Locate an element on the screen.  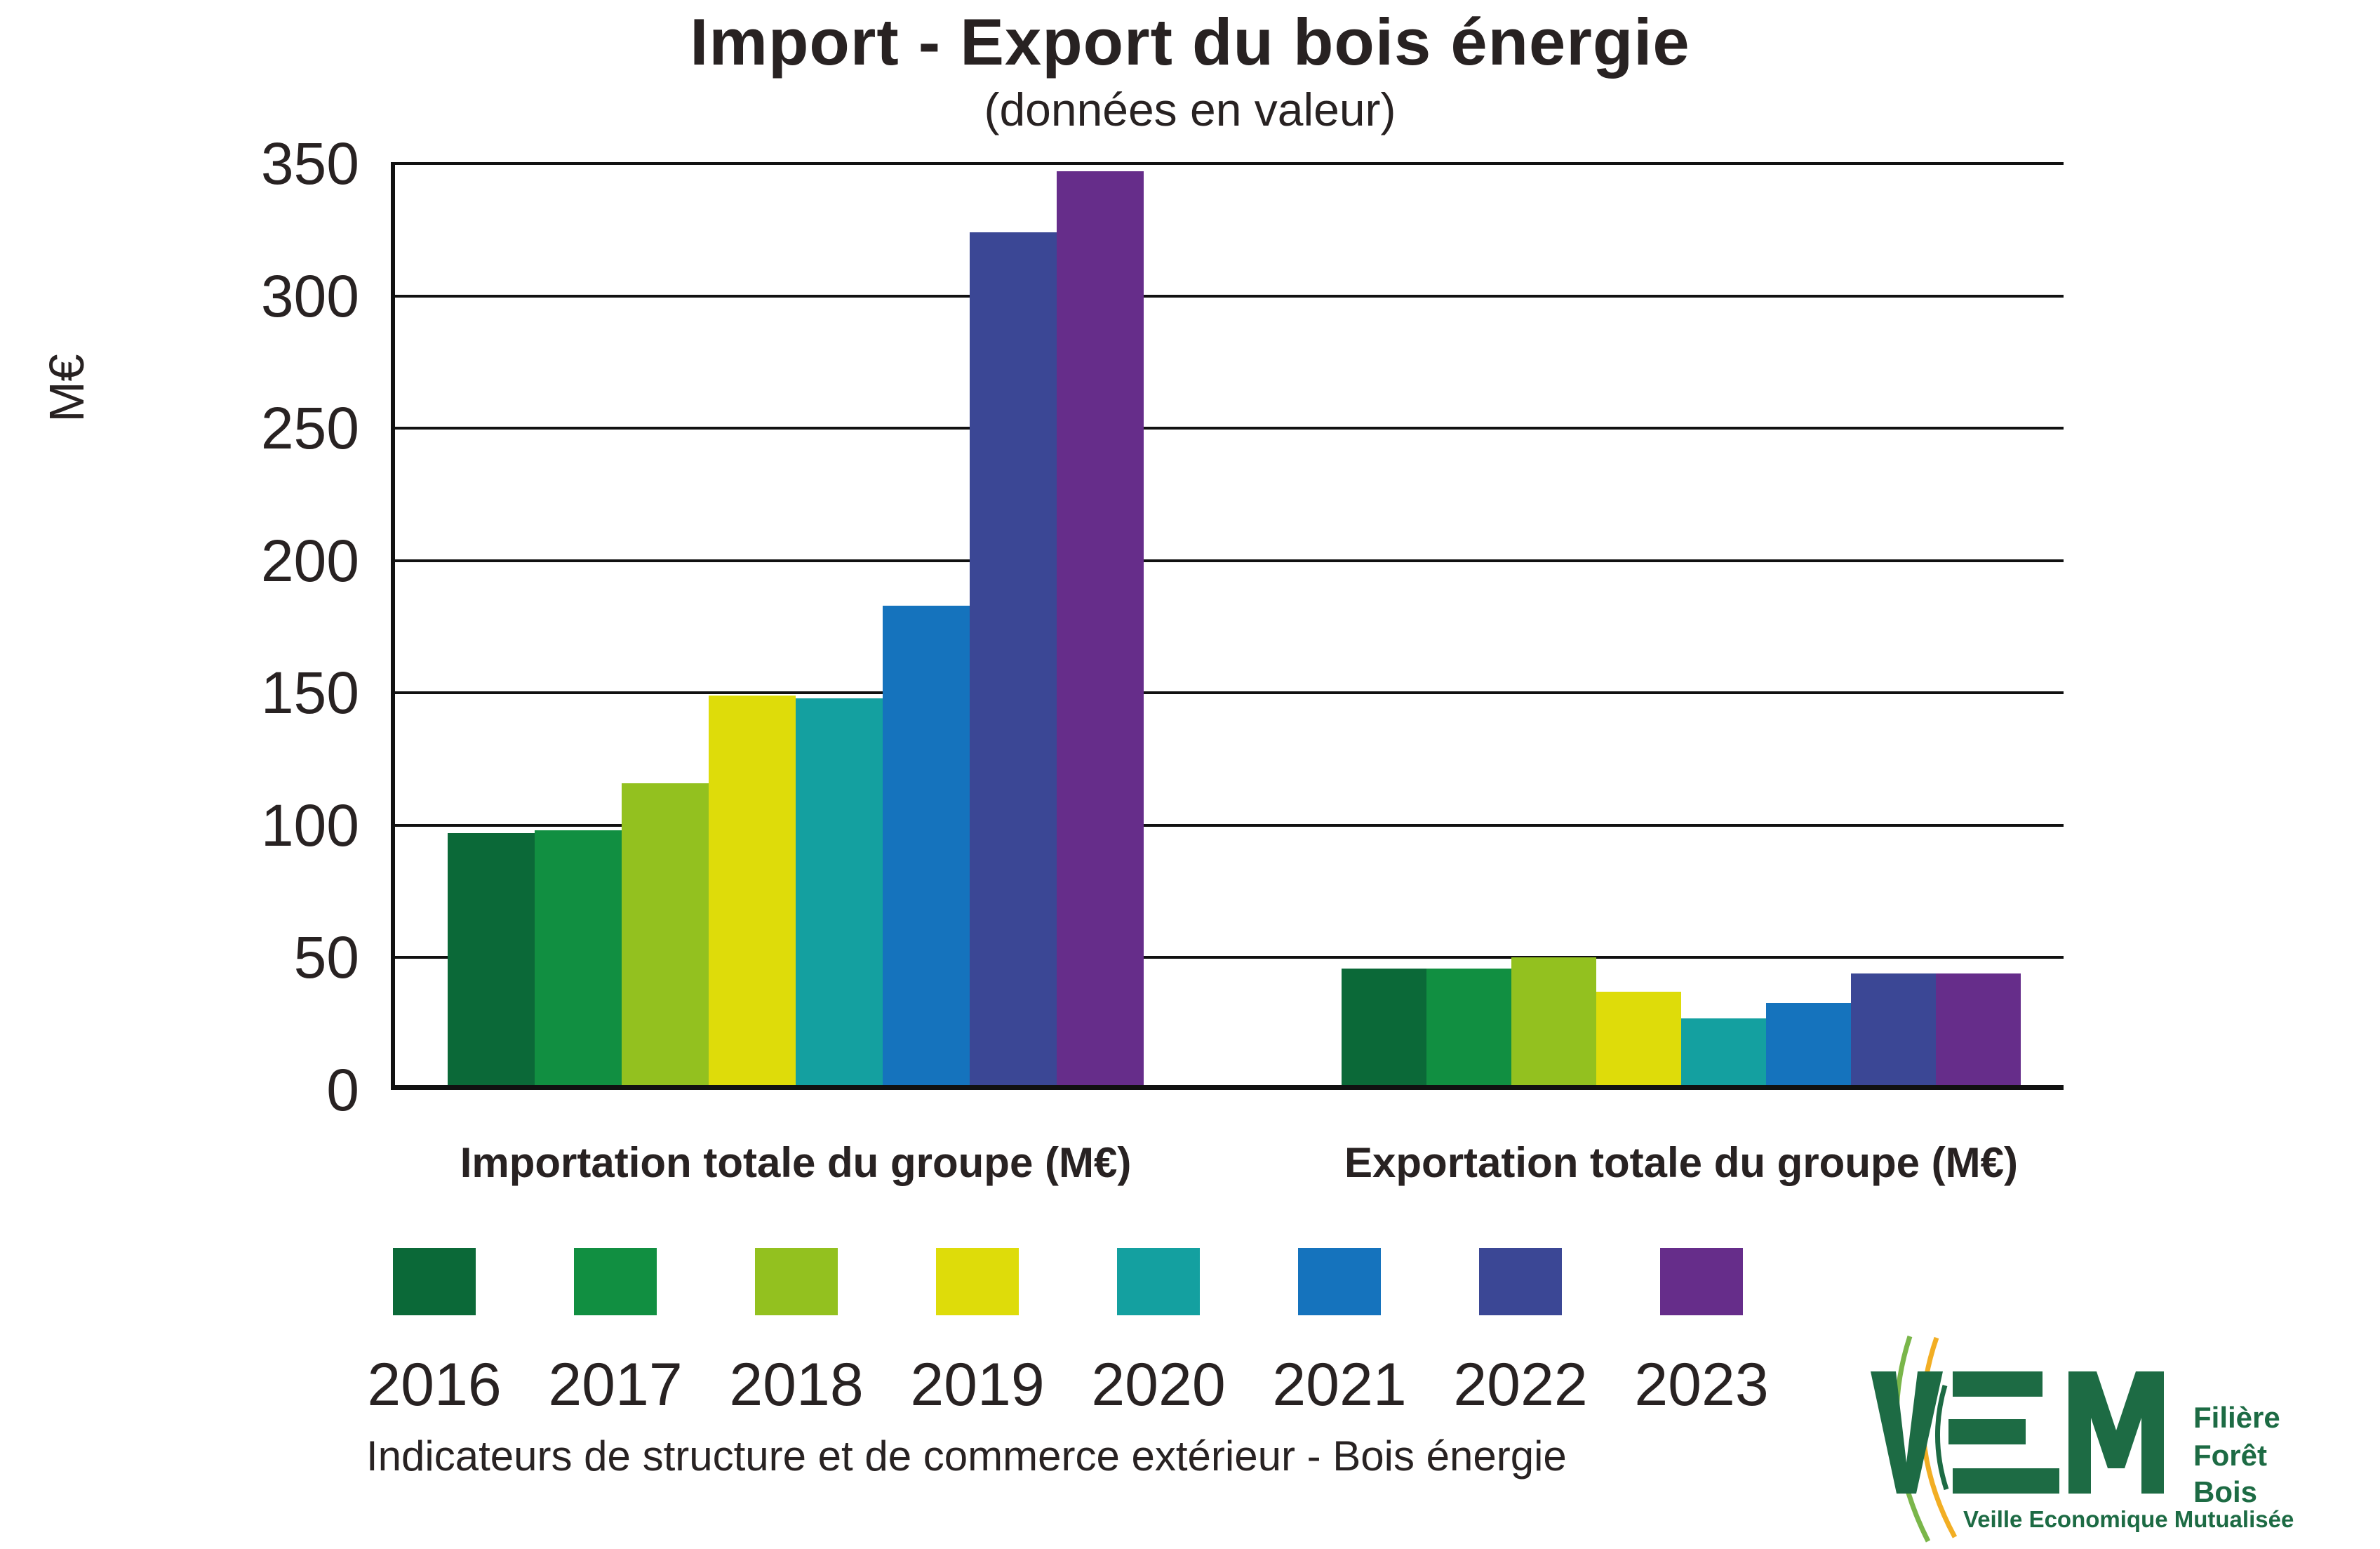
logo-line-filiere: Filière is located at coordinates (2236, 1417).